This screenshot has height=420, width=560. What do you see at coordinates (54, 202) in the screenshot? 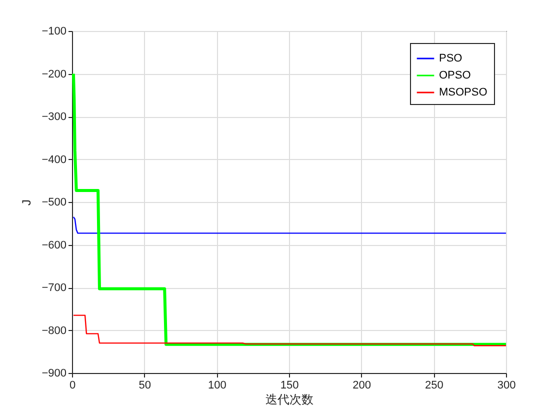
I see `y-tick-label: −500` at bounding box center [54, 202].